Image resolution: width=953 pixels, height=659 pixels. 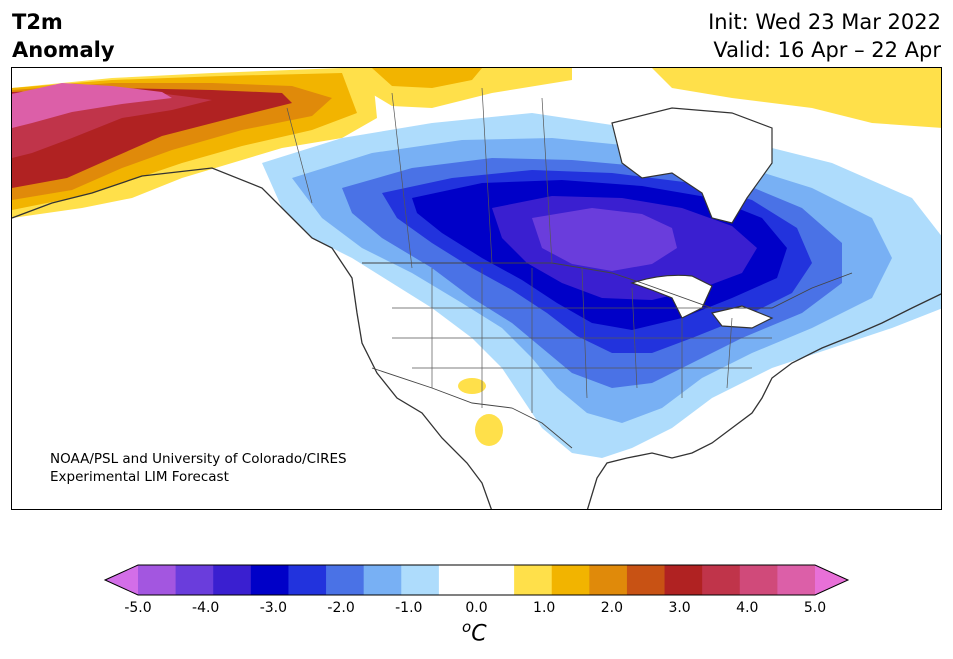 What do you see at coordinates (815, 608) in the screenshot?
I see `colorbar-tick-label: 5.0` at bounding box center [815, 608].